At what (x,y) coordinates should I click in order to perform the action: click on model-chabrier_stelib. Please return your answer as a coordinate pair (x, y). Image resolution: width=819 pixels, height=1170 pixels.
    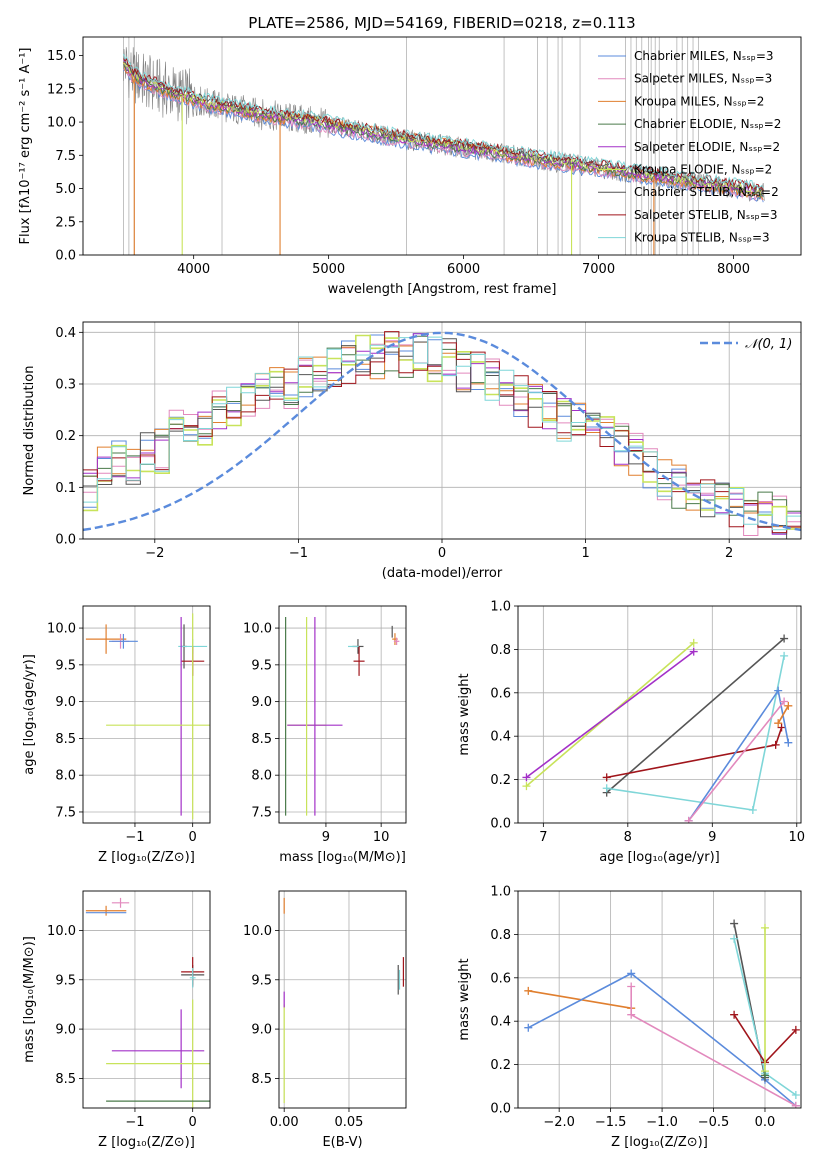
    Looking at the image, I should click on (443, 128).